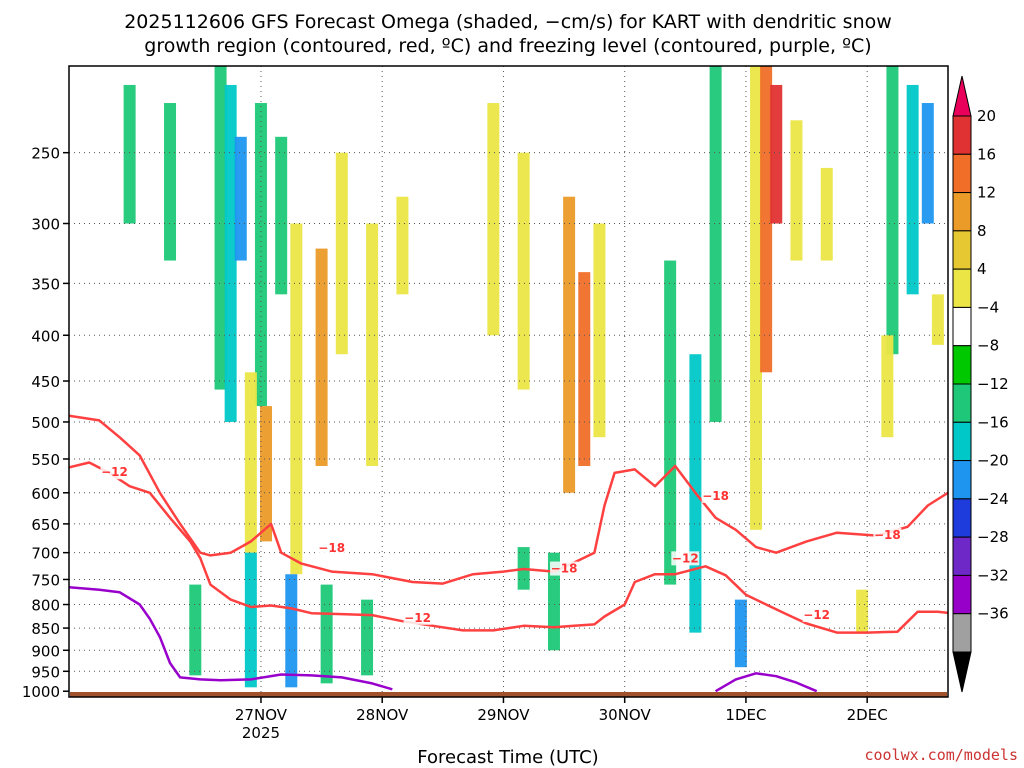 The image size is (1024, 768). I want to click on colorbar-label: −32, so click(993, 575).